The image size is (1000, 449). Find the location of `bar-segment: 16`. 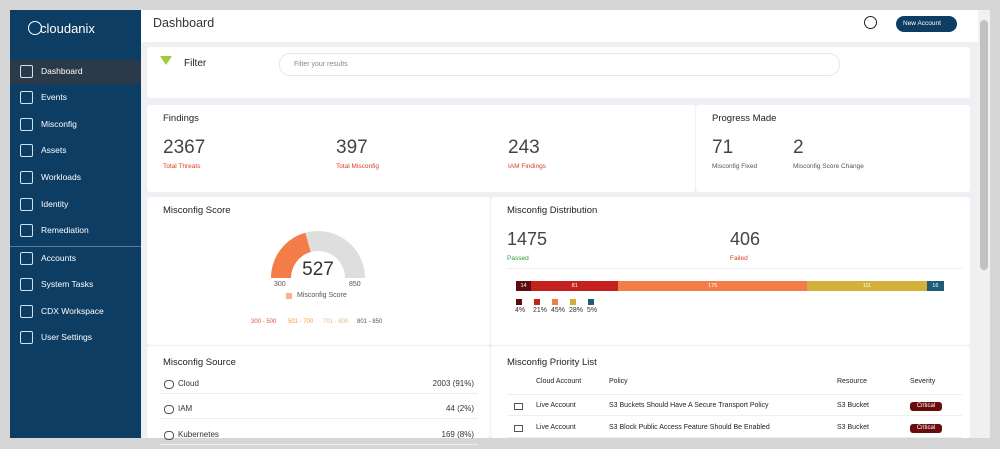

bar-segment: 16 is located at coordinates (935, 286).